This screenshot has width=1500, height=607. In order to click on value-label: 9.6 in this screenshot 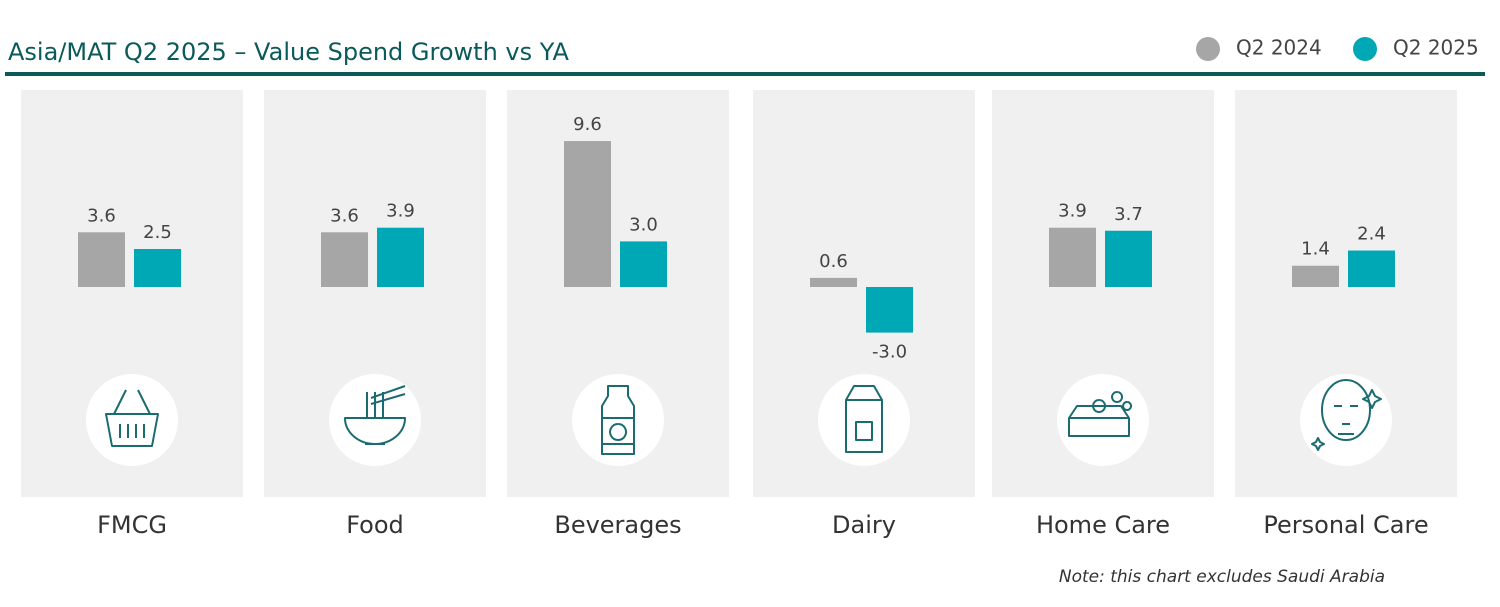, I will do `click(587, 124)`.